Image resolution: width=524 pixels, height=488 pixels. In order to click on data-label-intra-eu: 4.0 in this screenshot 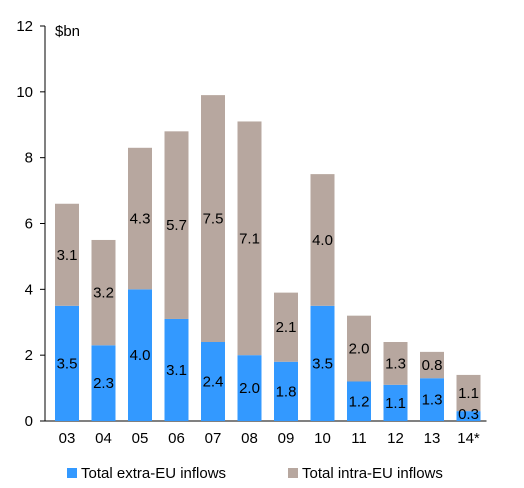, I will do `click(322, 240)`.